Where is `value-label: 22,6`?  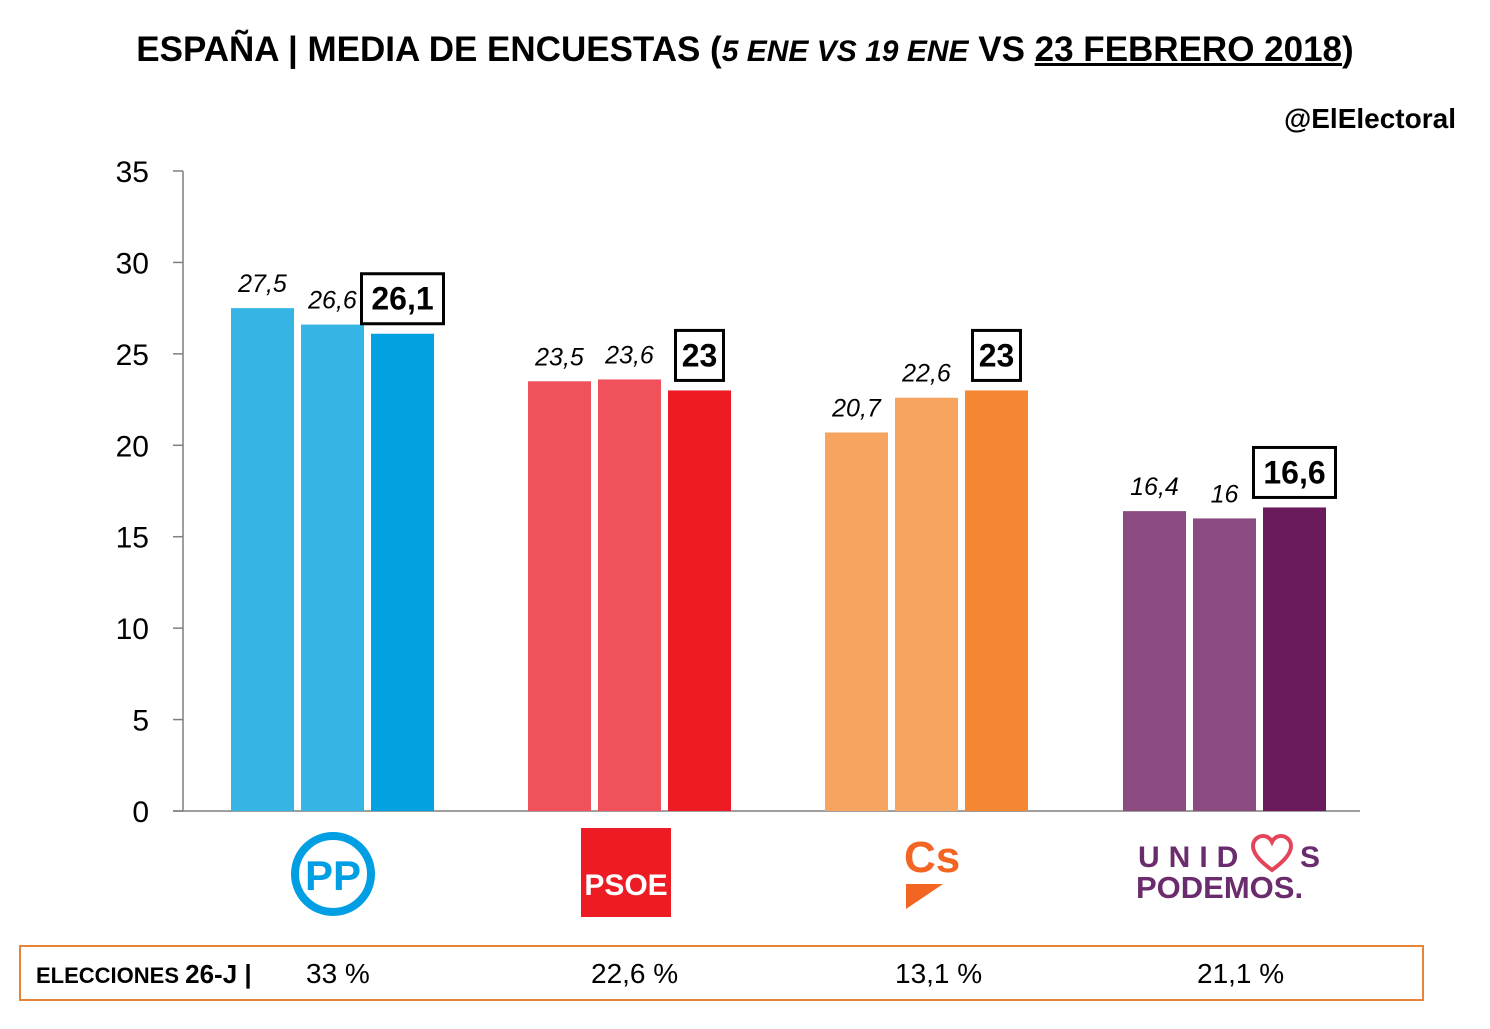 value-label: 22,6 is located at coordinates (926, 374).